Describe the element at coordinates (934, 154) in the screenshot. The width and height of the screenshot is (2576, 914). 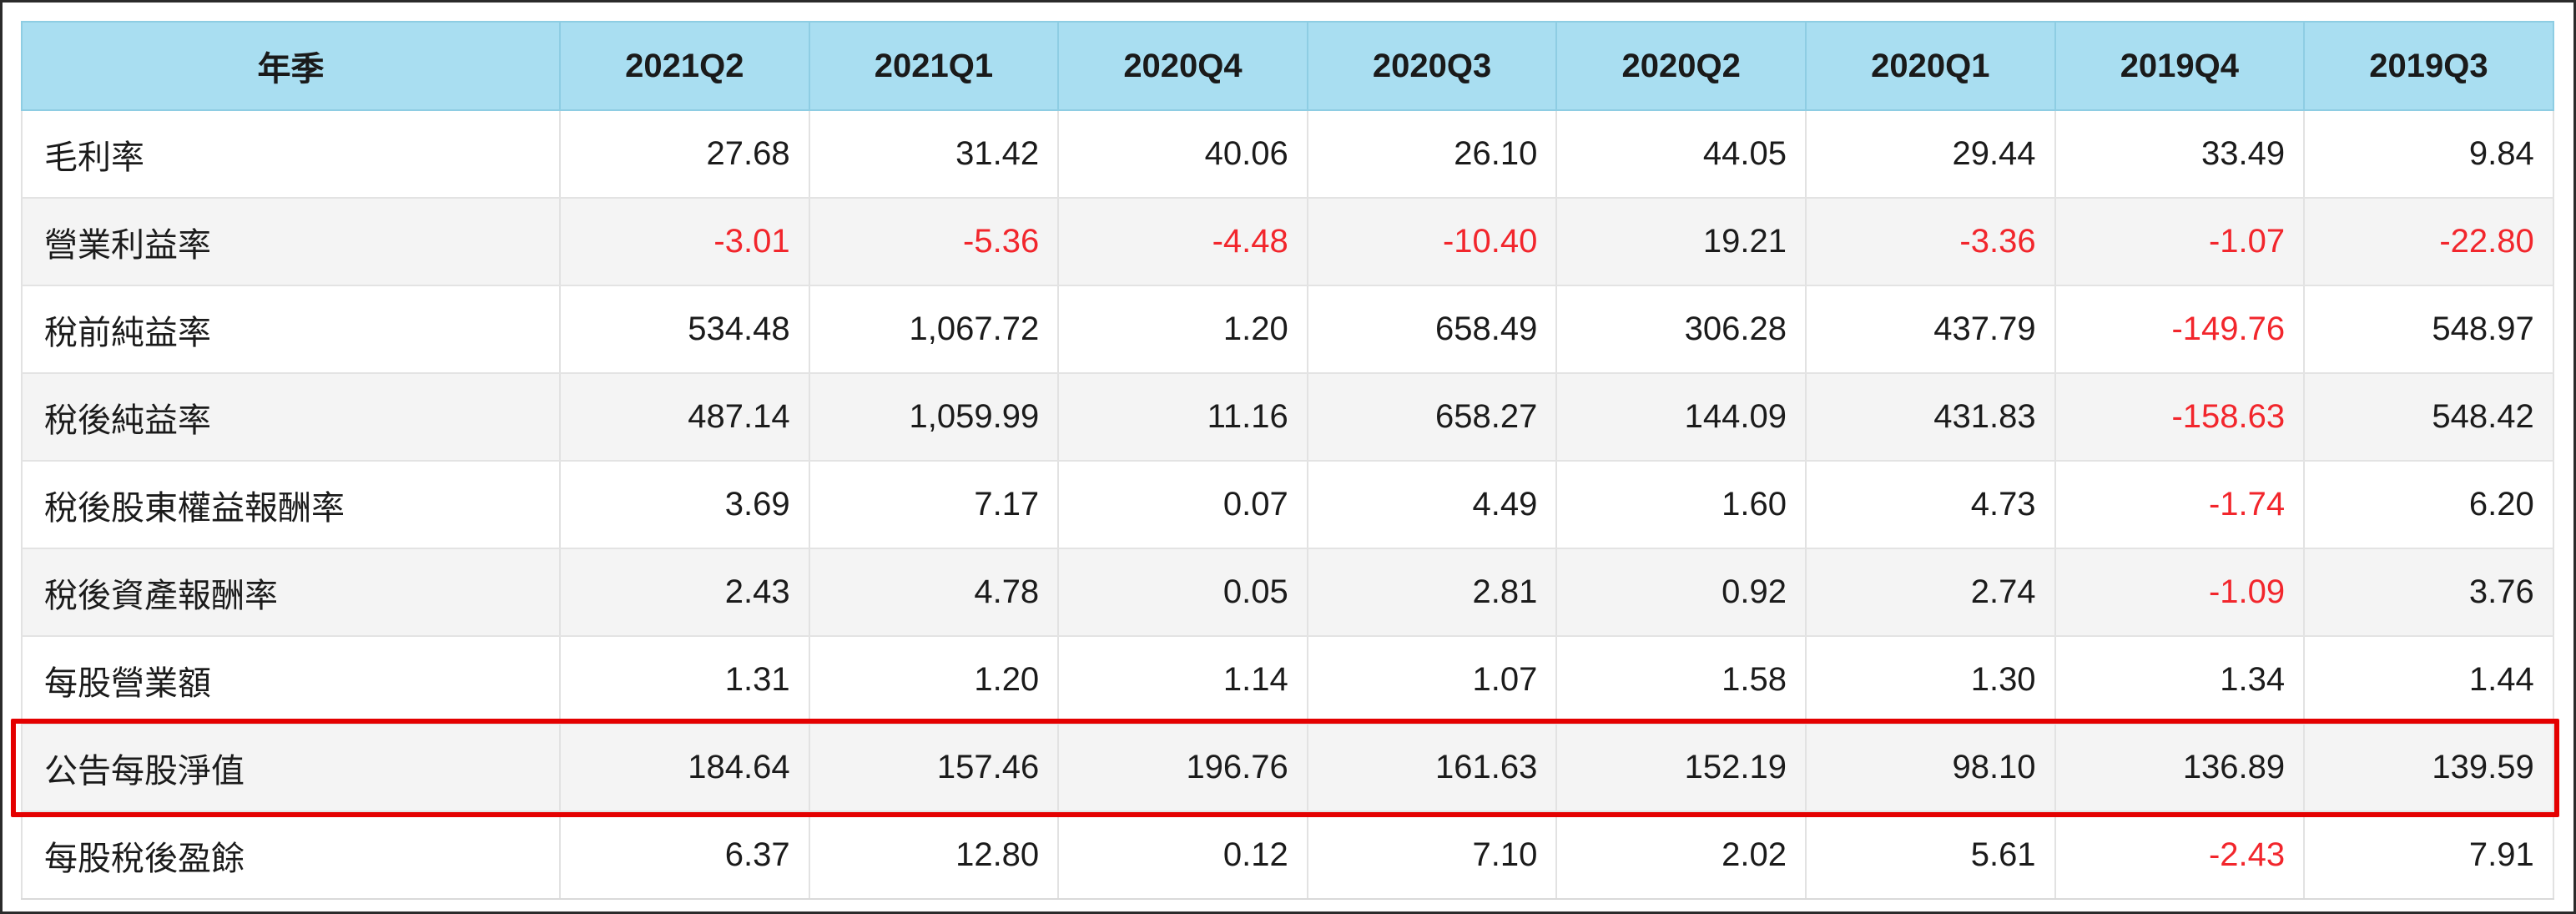
I see `value-cell: 31.42` at that location.